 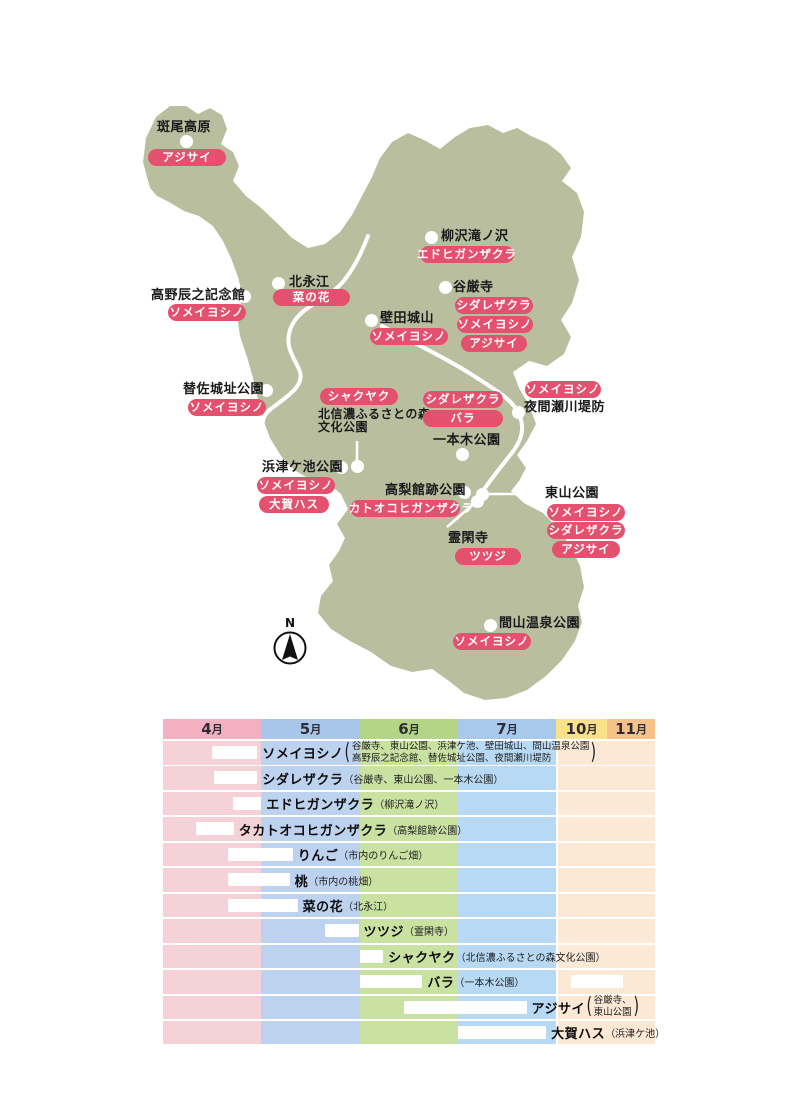 I want to click on row-flower-label: 桃（市内の桃畑）, so click(x=336, y=882).